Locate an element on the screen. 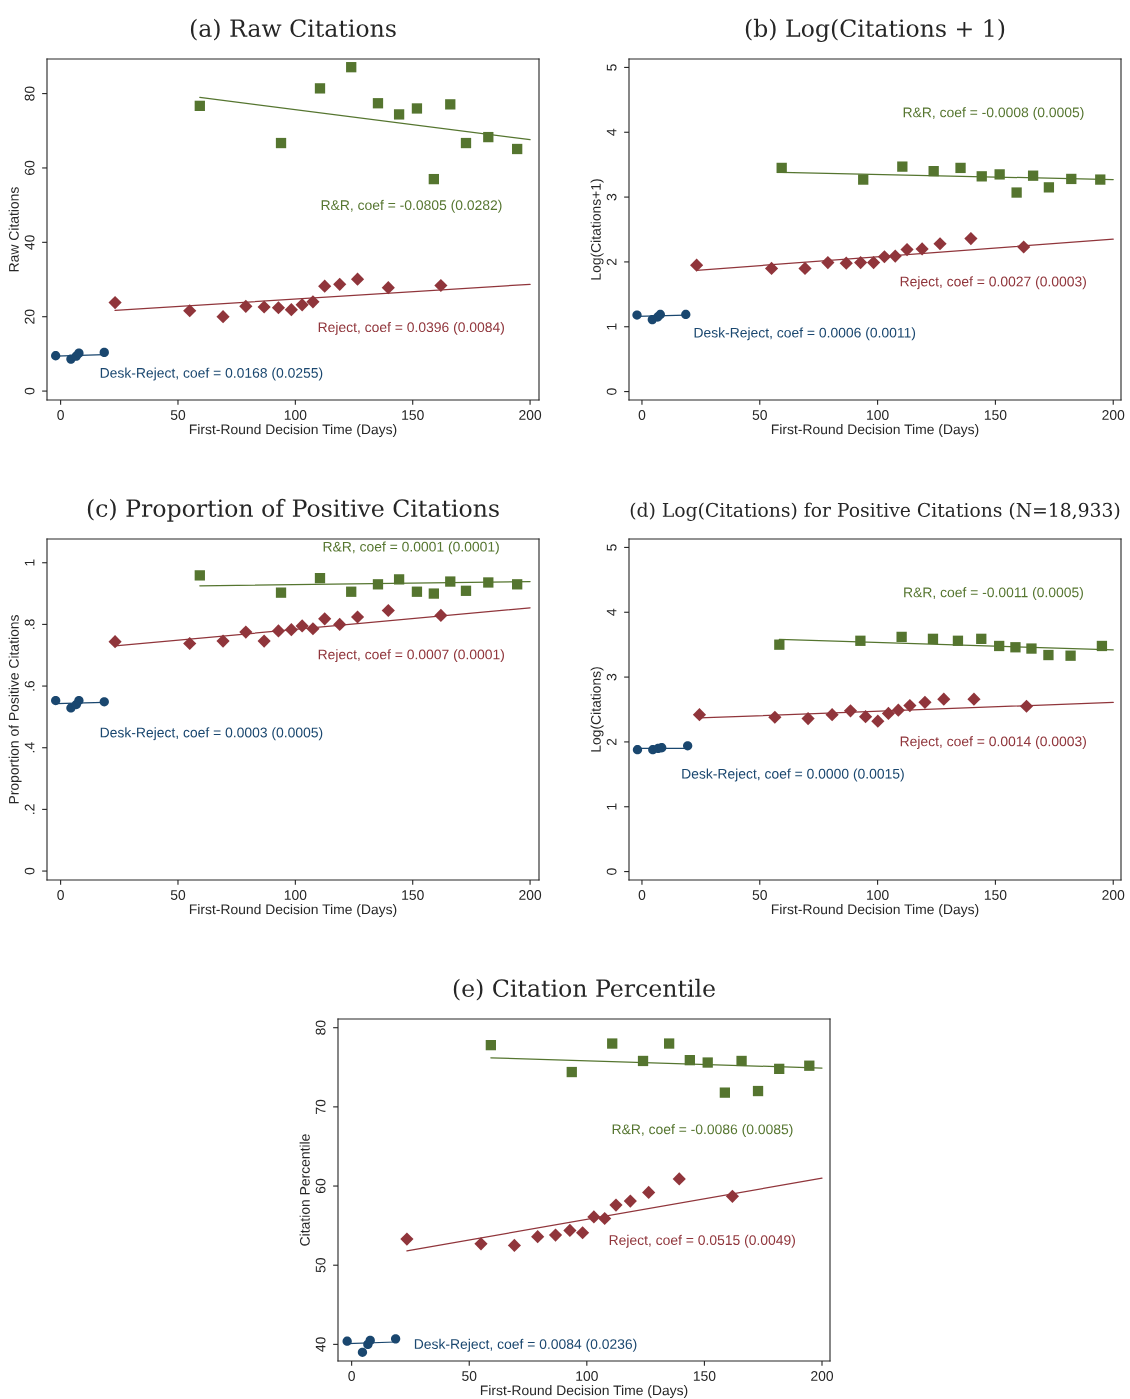 This screenshot has width=1130, height=1399. chart-title: (a) Raw Citations is located at coordinates (293, 29).